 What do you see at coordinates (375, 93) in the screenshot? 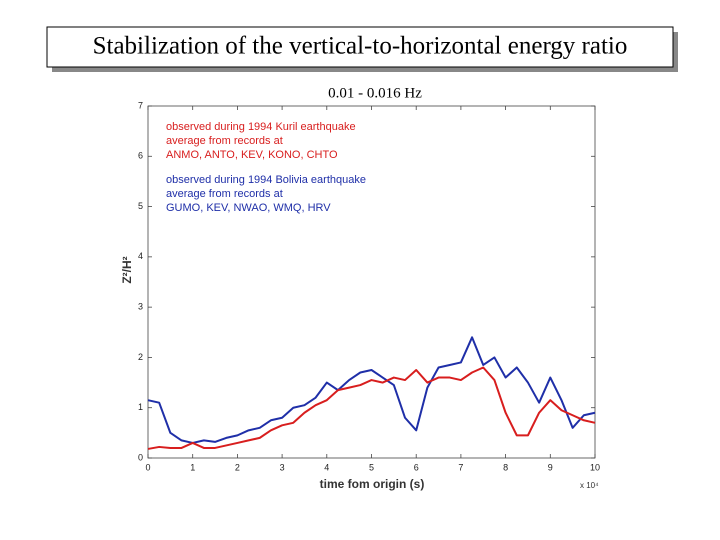
I see `chart-subtitle: 0.01 - 0.016 Hz` at bounding box center [375, 93].